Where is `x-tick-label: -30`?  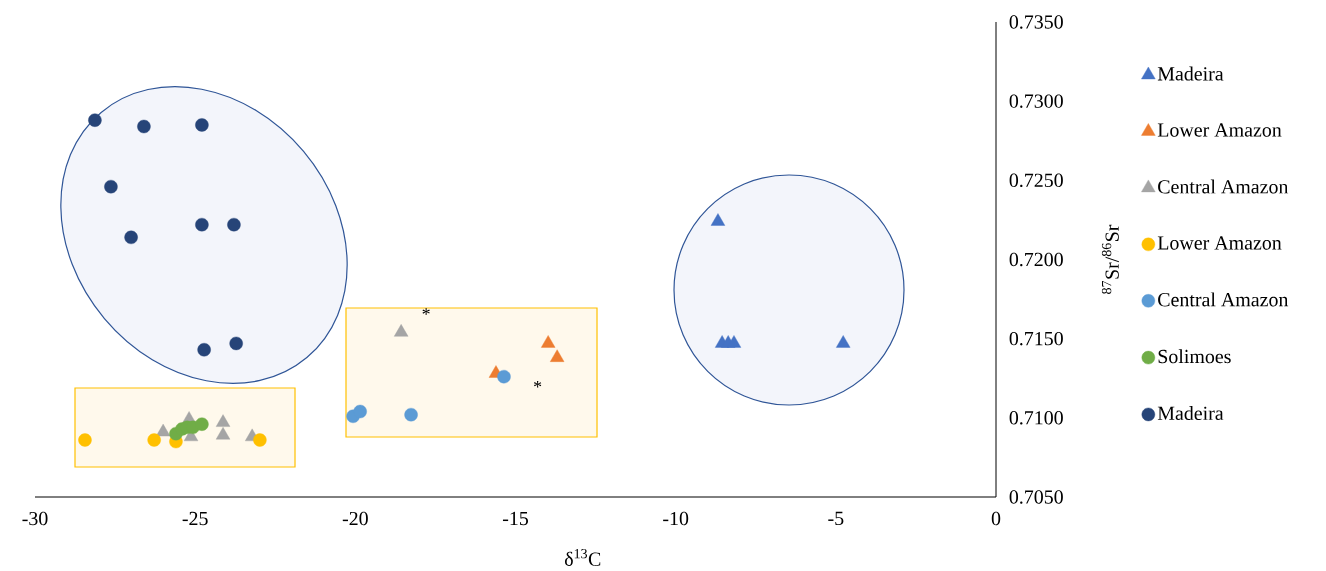
x-tick-label: -30 is located at coordinates (35, 518).